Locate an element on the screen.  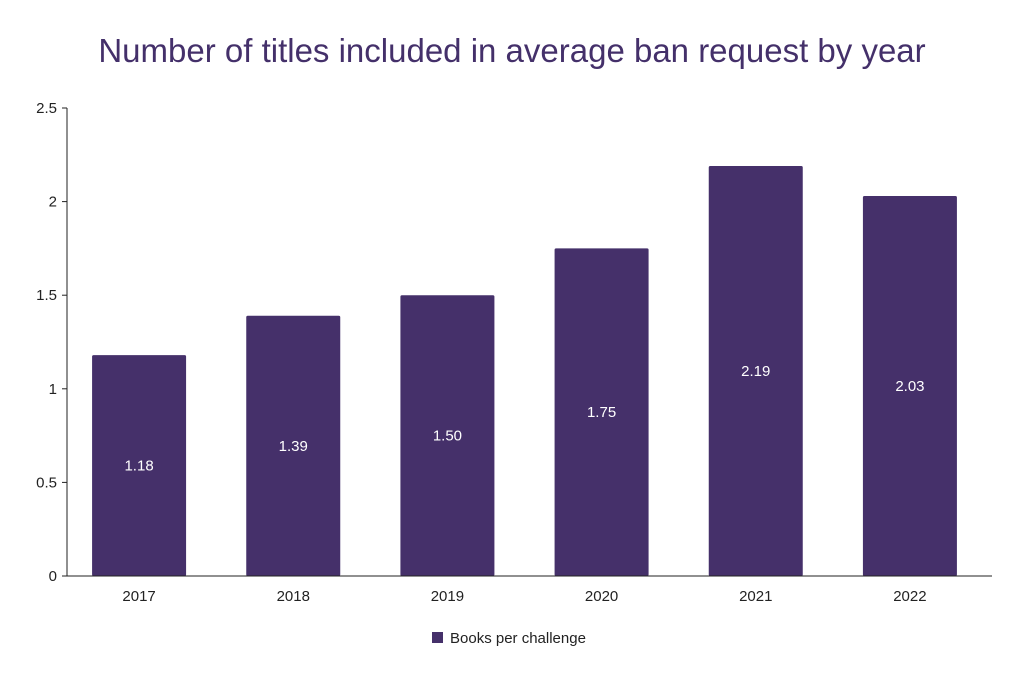
bar-data-labels: 1.18 1.39 1.50 1.75 2.19 2.03 is located at coordinates (524, 419).